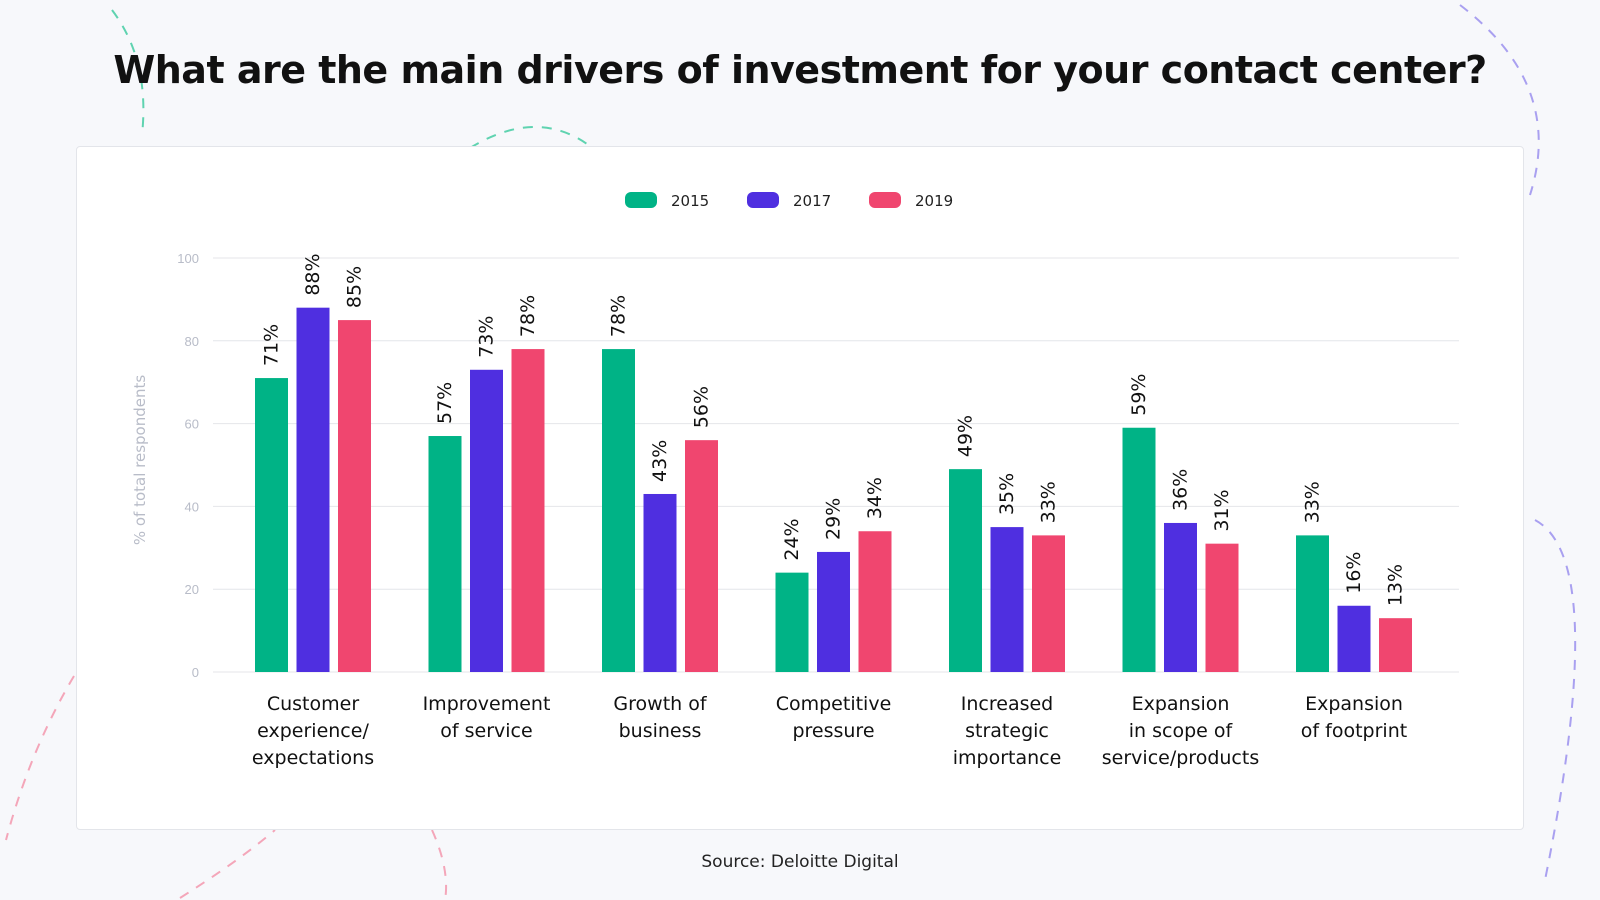 This screenshot has width=1600, height=900. I want to click on data-label: 85%, so click(355, 287).